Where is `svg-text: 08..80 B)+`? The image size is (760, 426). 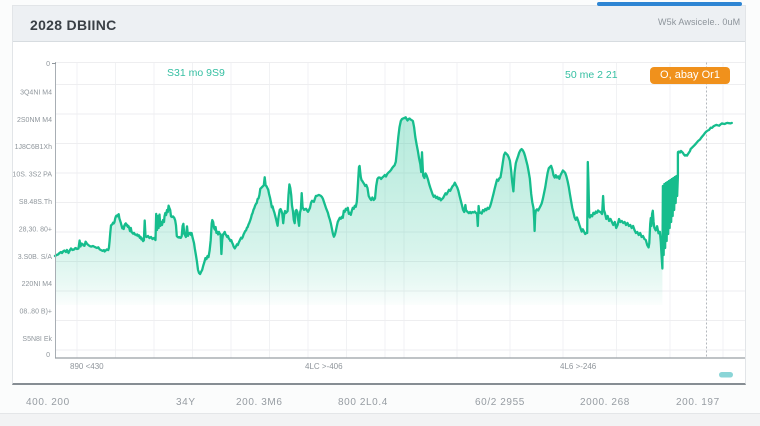
svg-text: 08..80 B)+ is located at coordinates (36, 312).